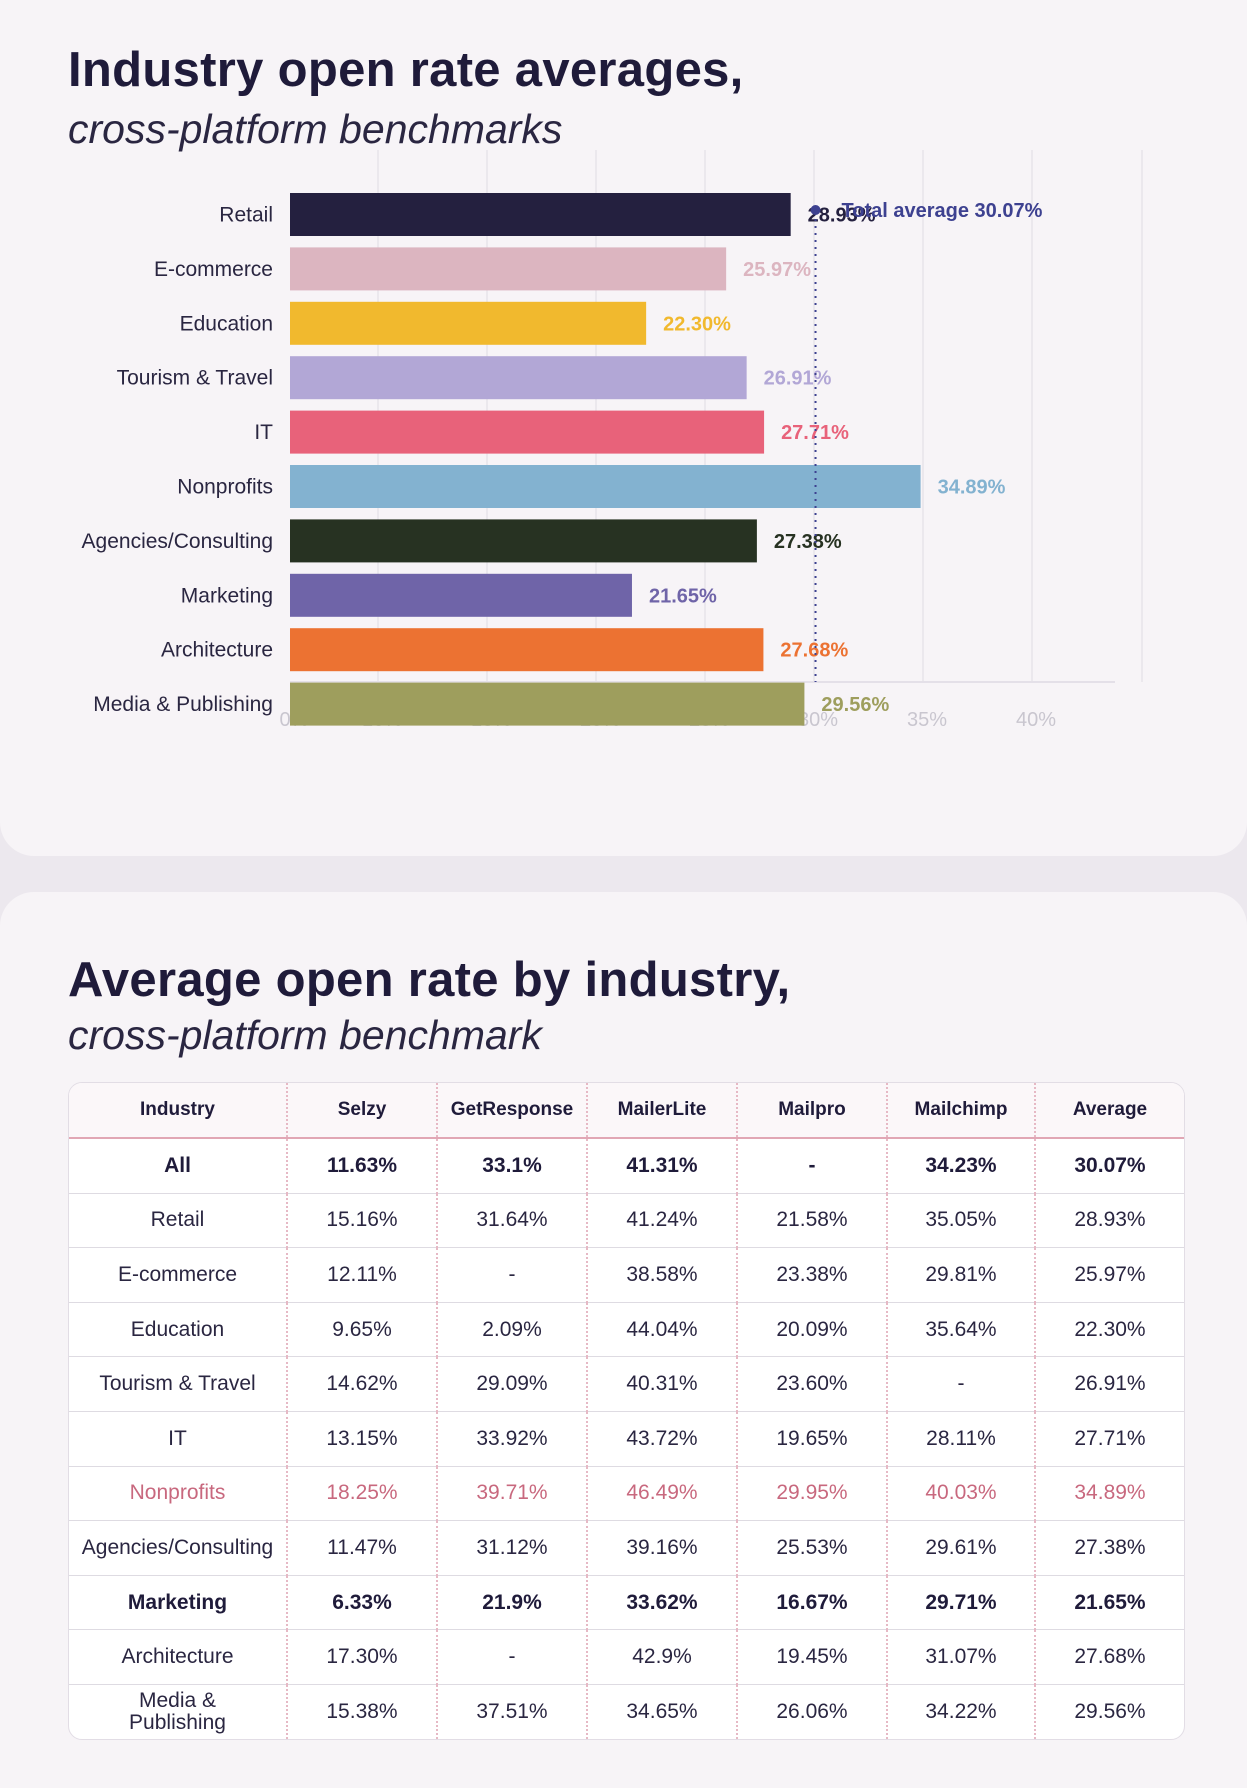 Image resolution: width=1247 pixels, height=1788 pixels. What do you see at coordinates (811, 1275) in the screenshot?
I see `table-cell-value: 23.38%` at bounding box center [811, 1275].